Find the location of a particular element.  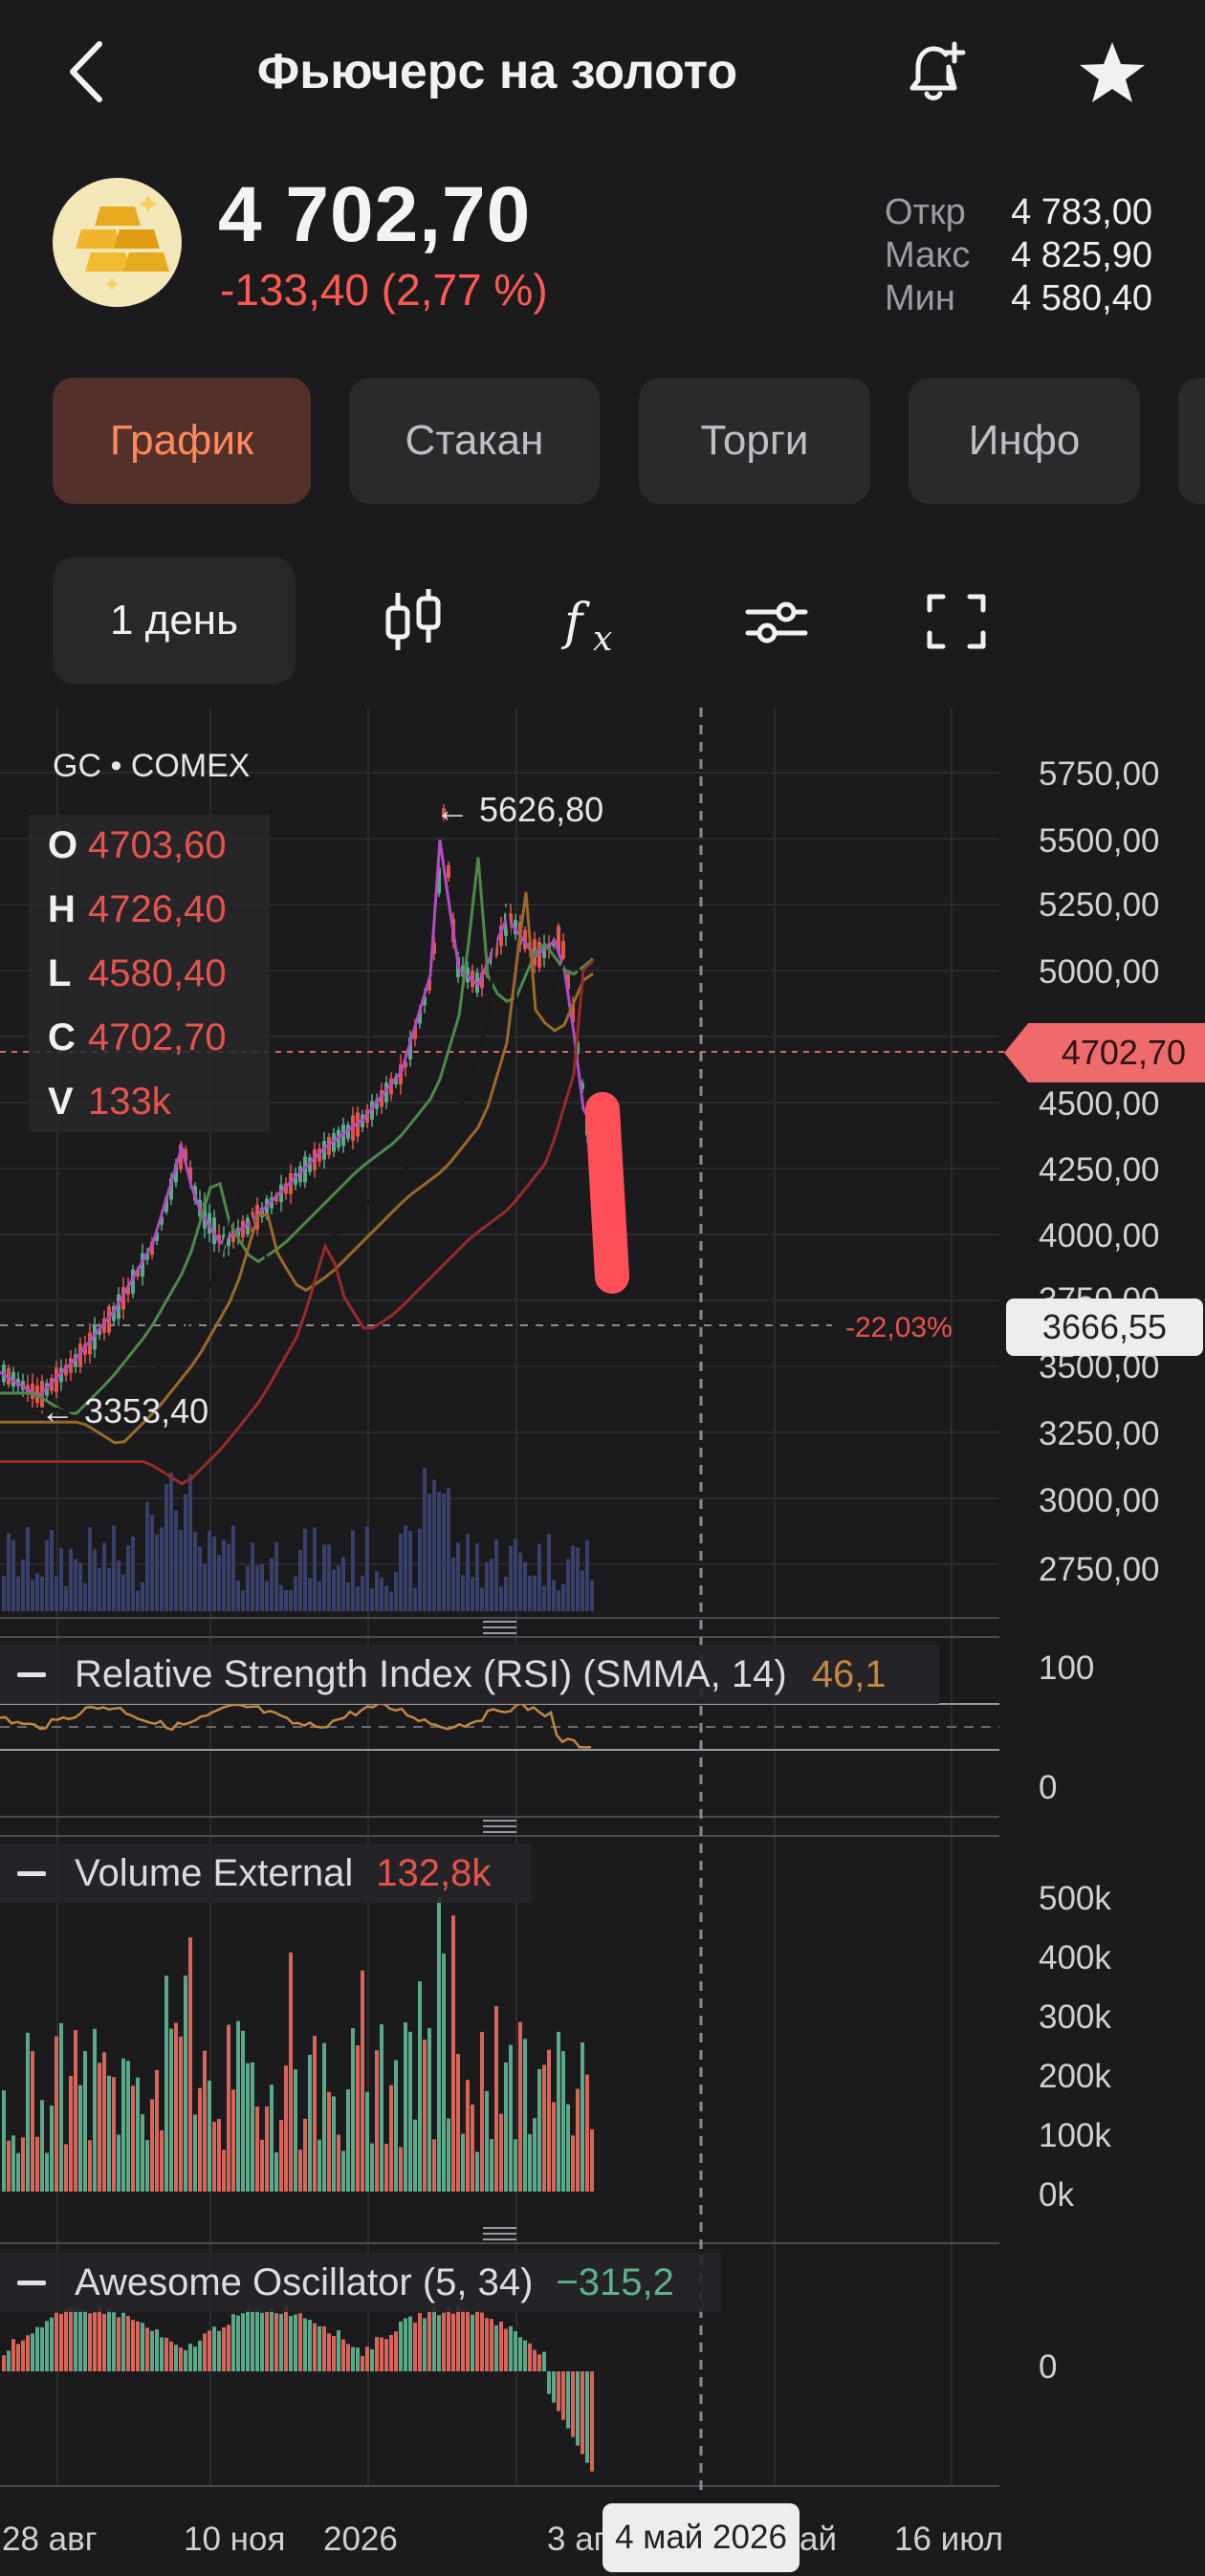

collapse-ao-icon is located at coordinates (32, 2282).